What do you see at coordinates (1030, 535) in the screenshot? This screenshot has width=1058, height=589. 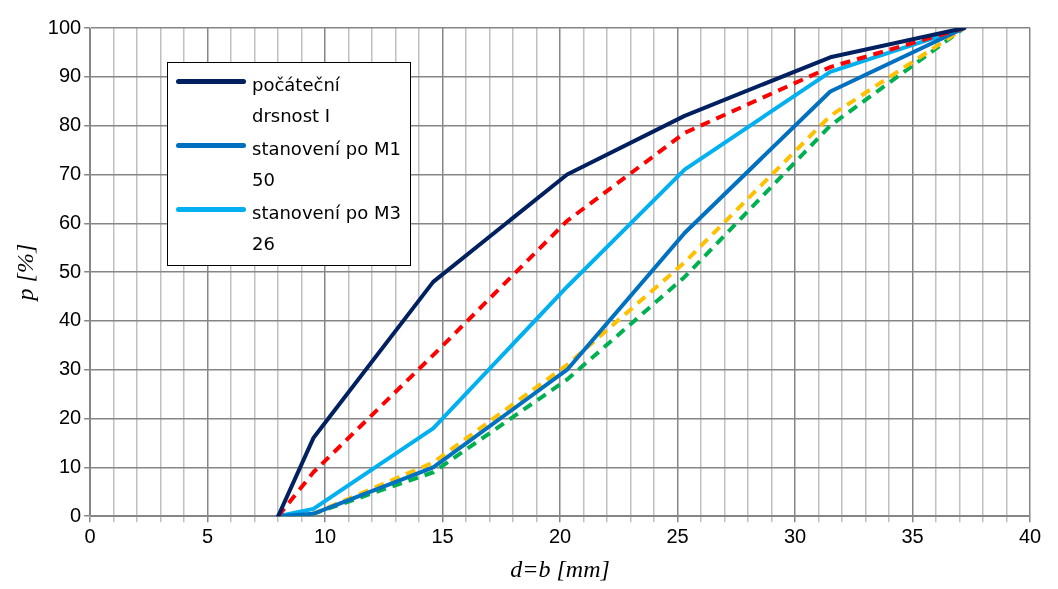 I see `x-tick-label: 40` at bounding box center [1030, 535].